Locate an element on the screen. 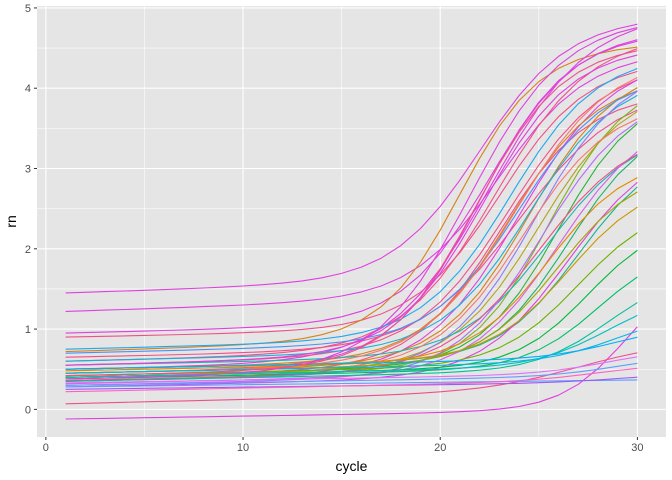  y-tick-label: 3 is located at coordinates (28, 170).